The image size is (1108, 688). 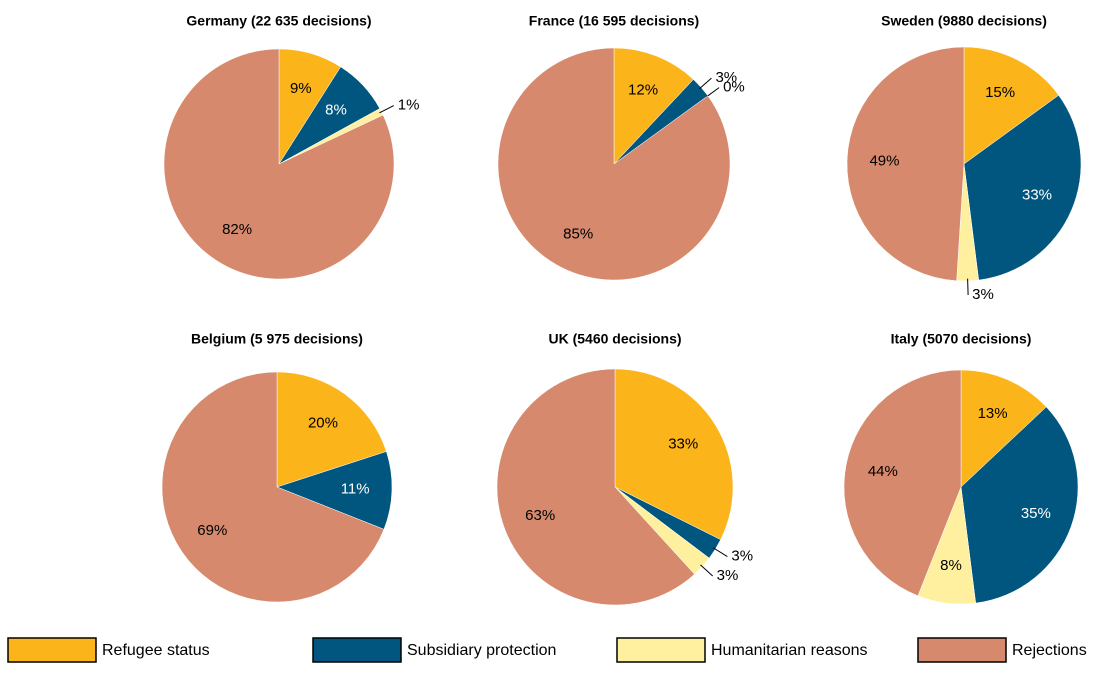 What do you see at coordinates (156, 650) in the screenshot?
I see `legend-label: Refugee status` at bounding box center [156, 650].